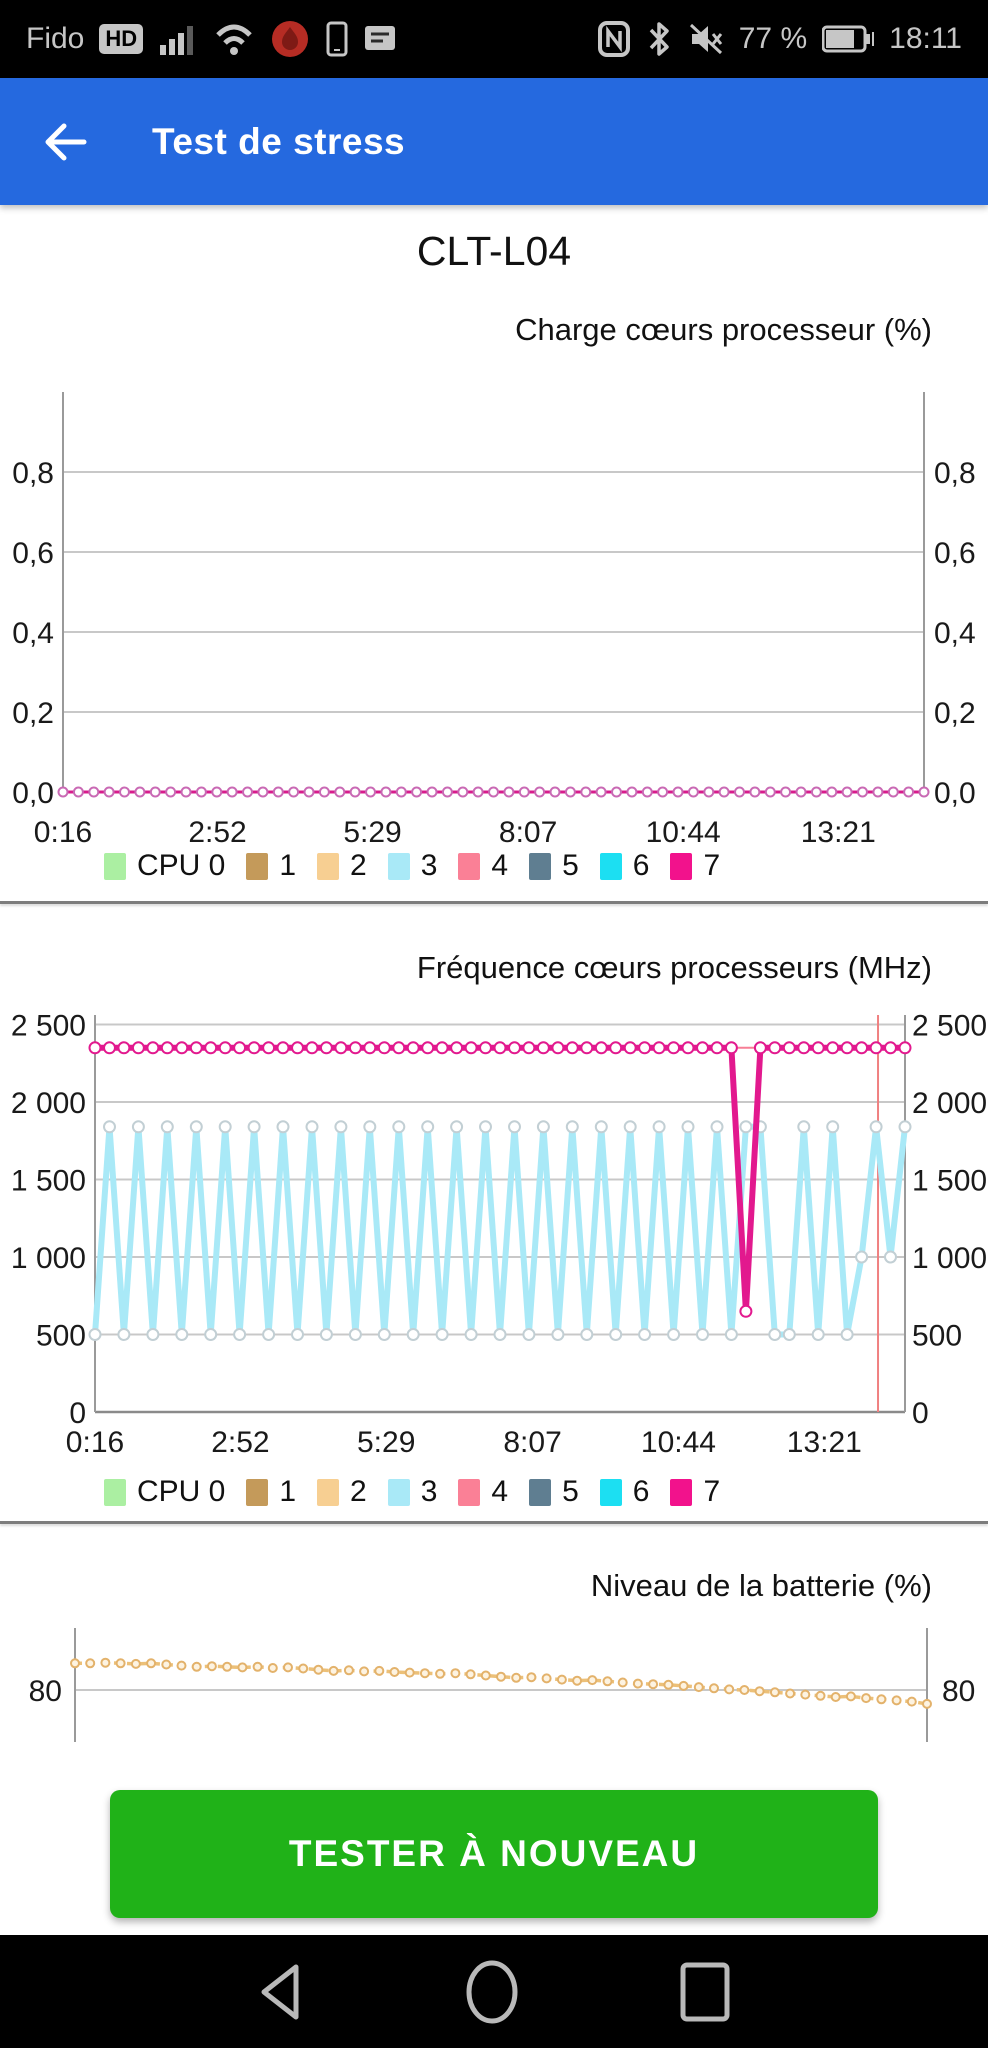 The width and height of the screenshot is (988, 2048). Describe the element at coordinates (955, 633) in the screenshot. I see `y-axis-label-right: 0,4` at that location.